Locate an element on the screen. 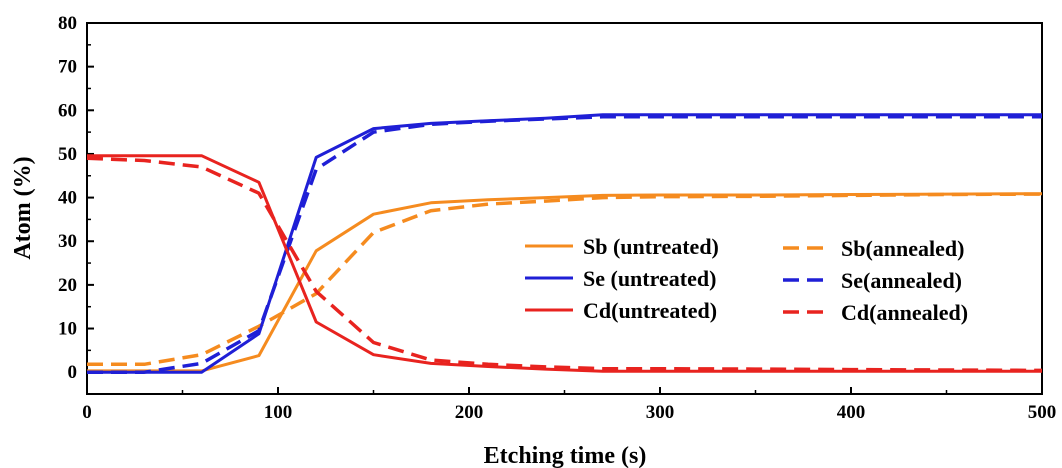 The height and width of the screenshot is (468, 1062). y-tick-label: 60 is located at coordinates (67, 110).